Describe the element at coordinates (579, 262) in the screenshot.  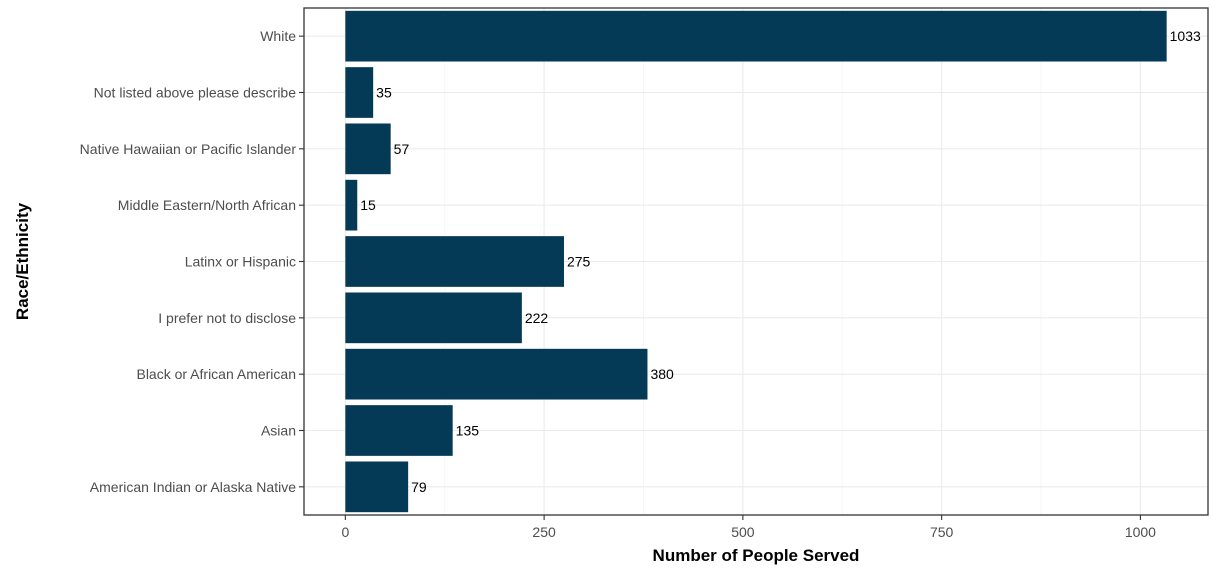
I see `data-label: 275` at that location.